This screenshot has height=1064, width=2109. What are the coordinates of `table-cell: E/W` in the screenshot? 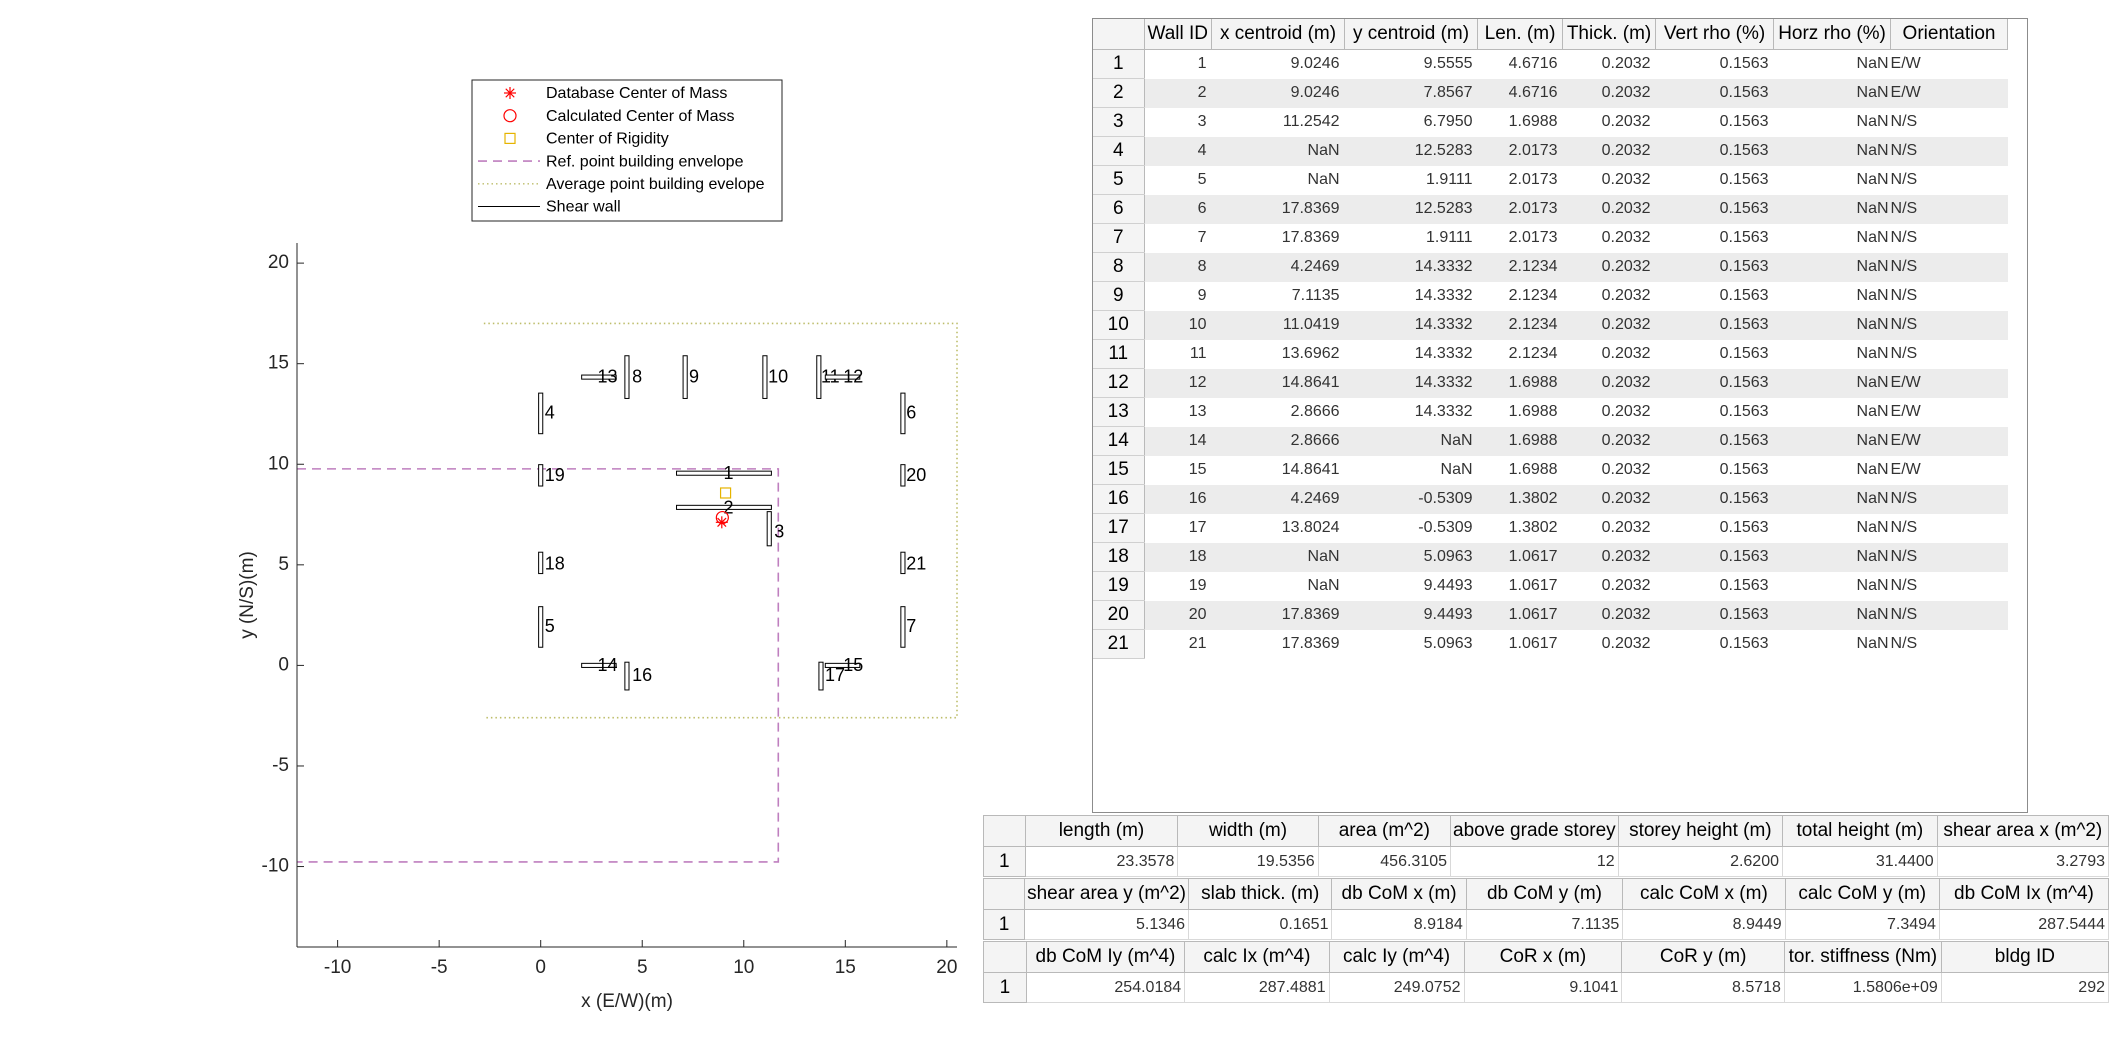 It's located at (1949, 93).